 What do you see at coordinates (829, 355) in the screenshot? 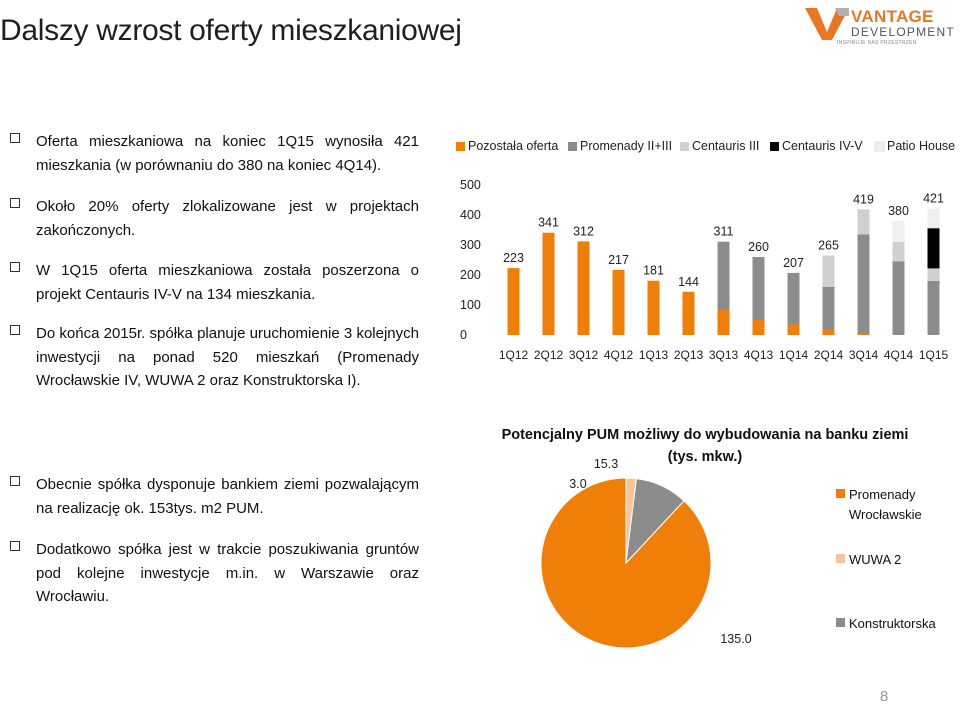
I see `x-tick-label: 2Q14` at bounding box center [829, 355].